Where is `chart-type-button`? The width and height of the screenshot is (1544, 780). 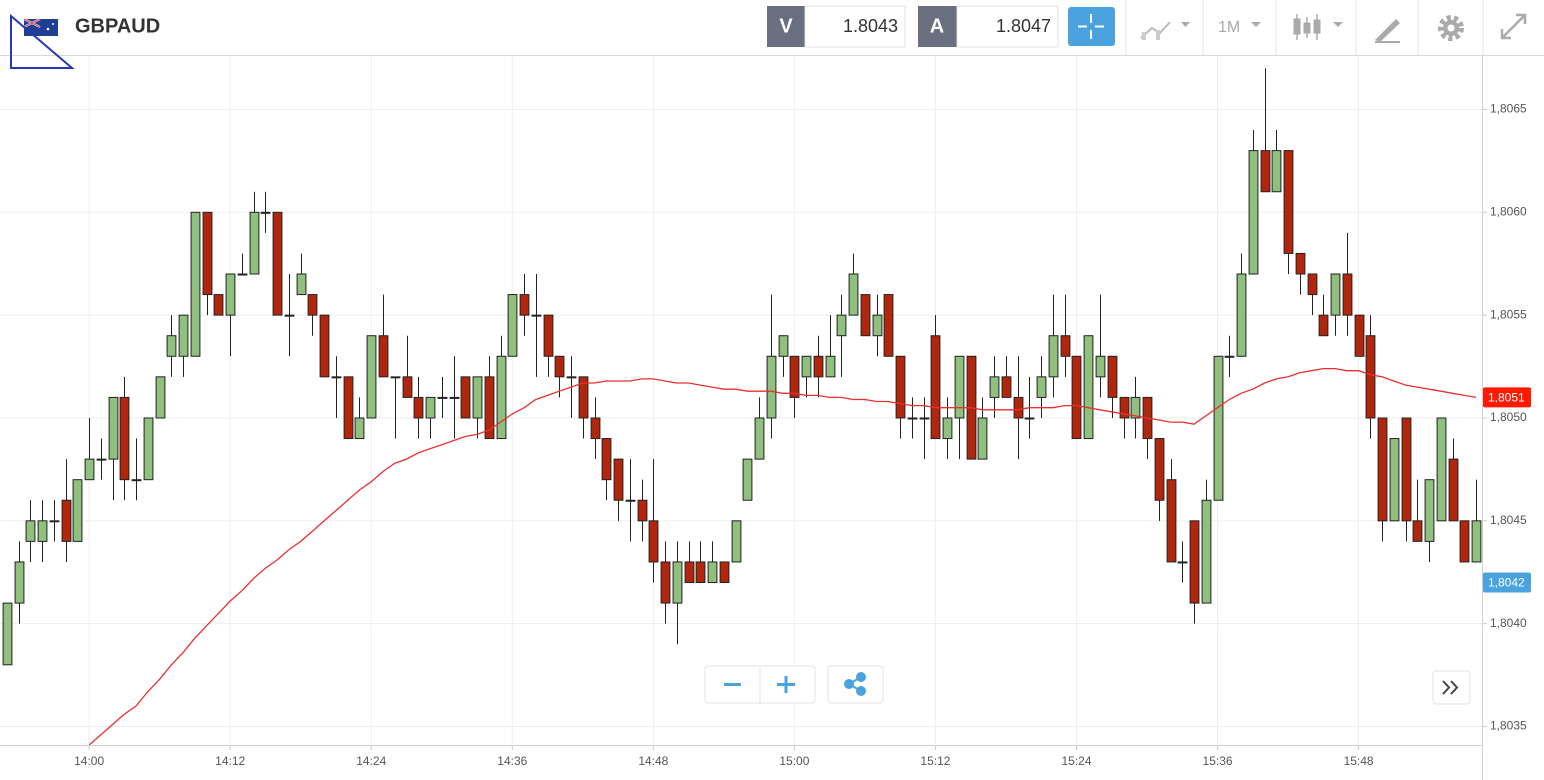 chart-type-button is located at coordinates (1165, 30).